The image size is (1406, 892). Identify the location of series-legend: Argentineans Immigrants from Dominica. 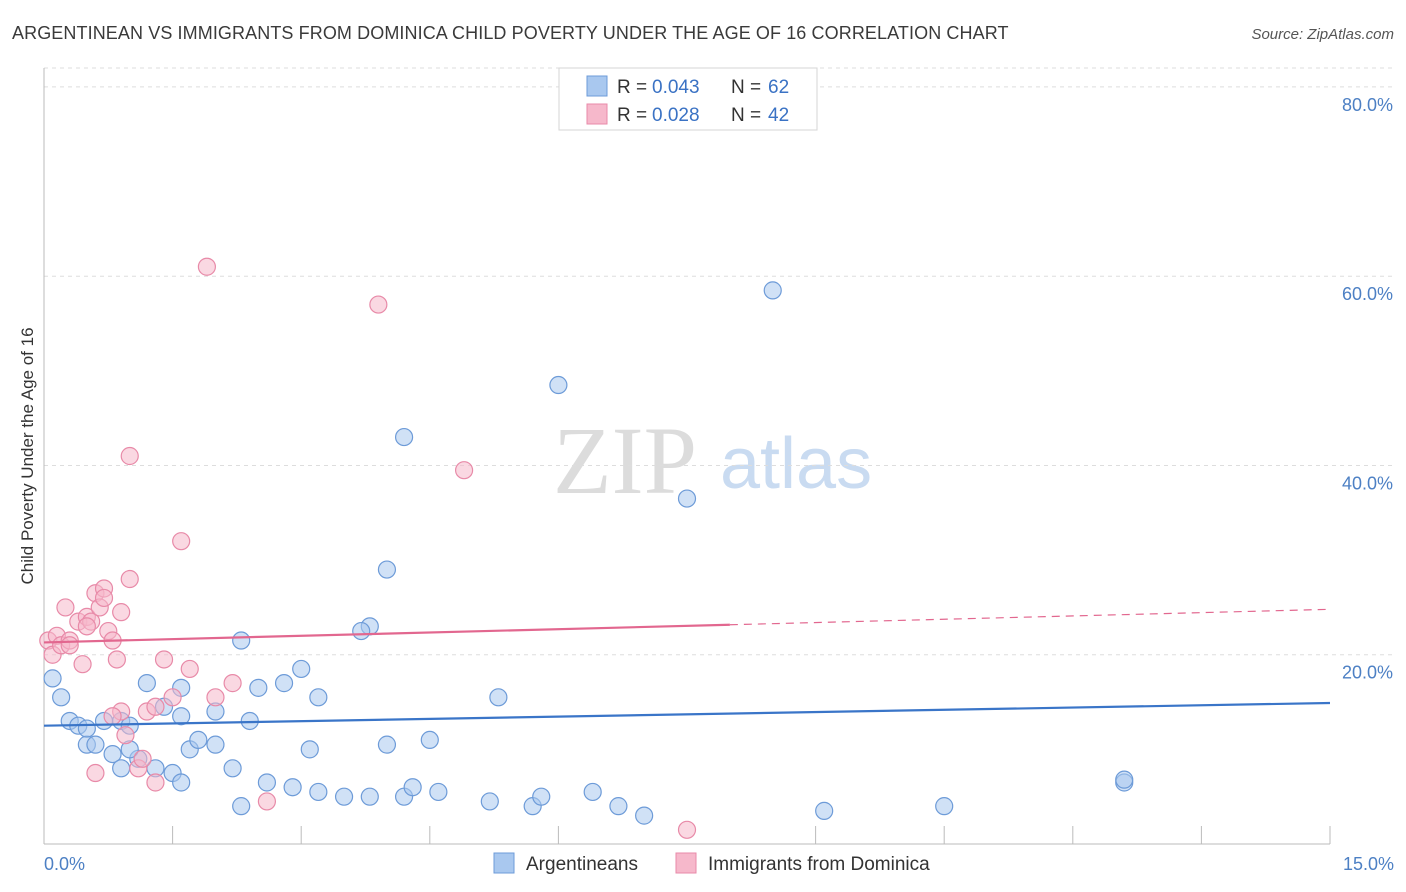
(711, 863).